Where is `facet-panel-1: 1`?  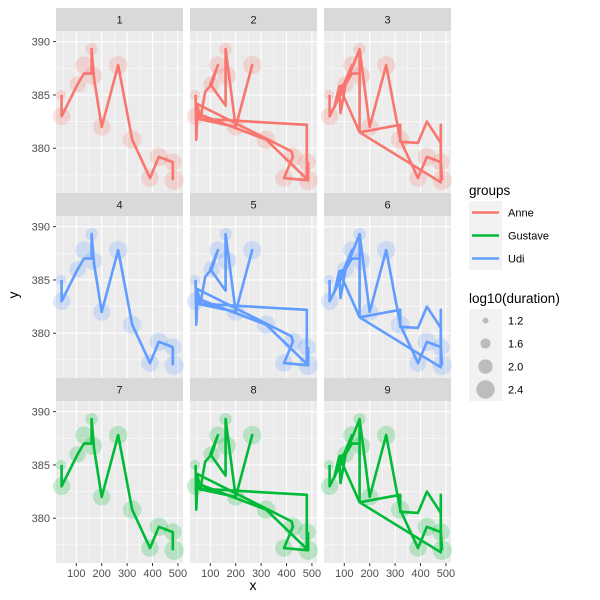 facet-panel-1: 1 is located at coordinates (118, 100).